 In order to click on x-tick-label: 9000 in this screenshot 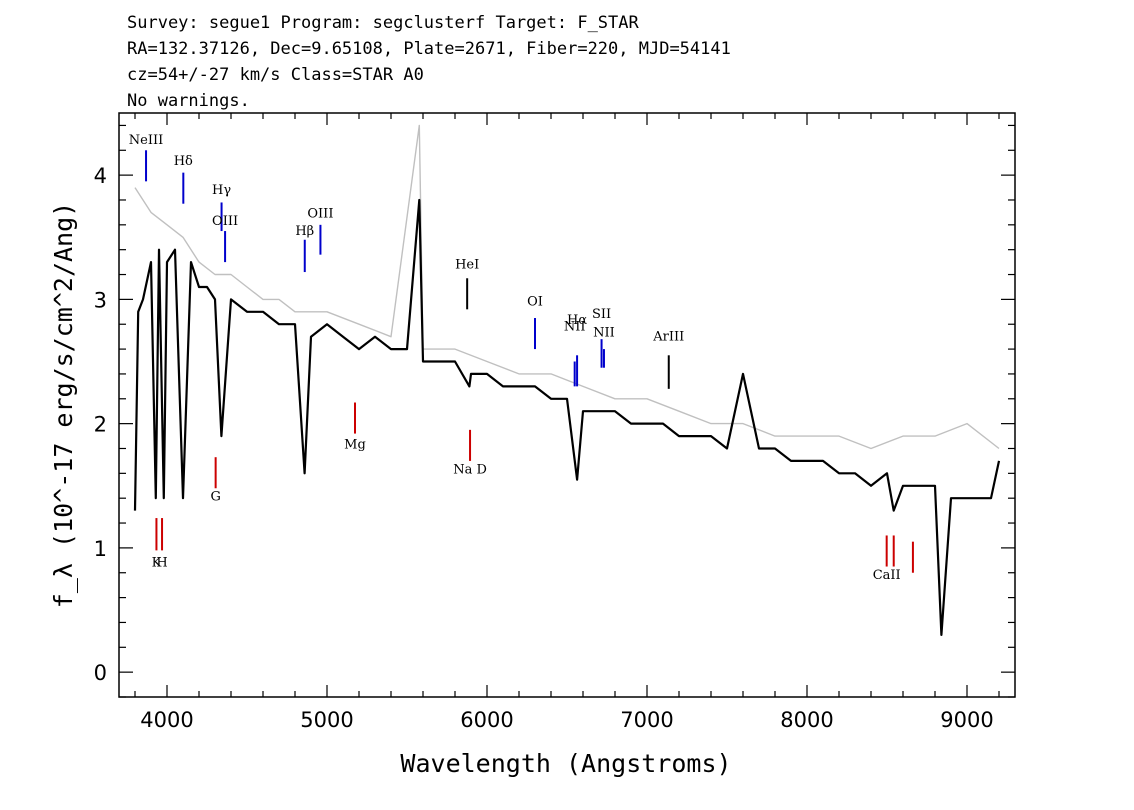, I will do `click(966, 720)`.